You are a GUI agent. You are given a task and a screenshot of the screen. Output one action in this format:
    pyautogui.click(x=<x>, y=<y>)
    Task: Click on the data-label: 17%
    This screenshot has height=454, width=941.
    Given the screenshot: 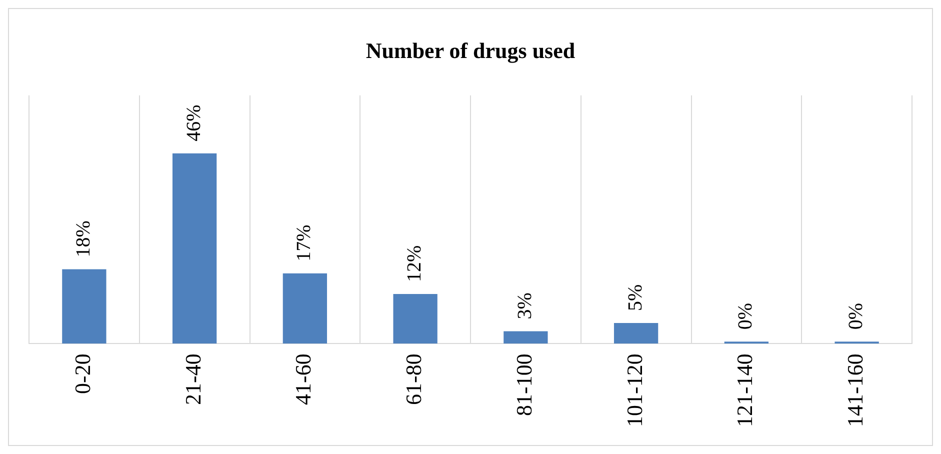 What is the action you would take?
    pyautogui.click(x=304, y=243)
    